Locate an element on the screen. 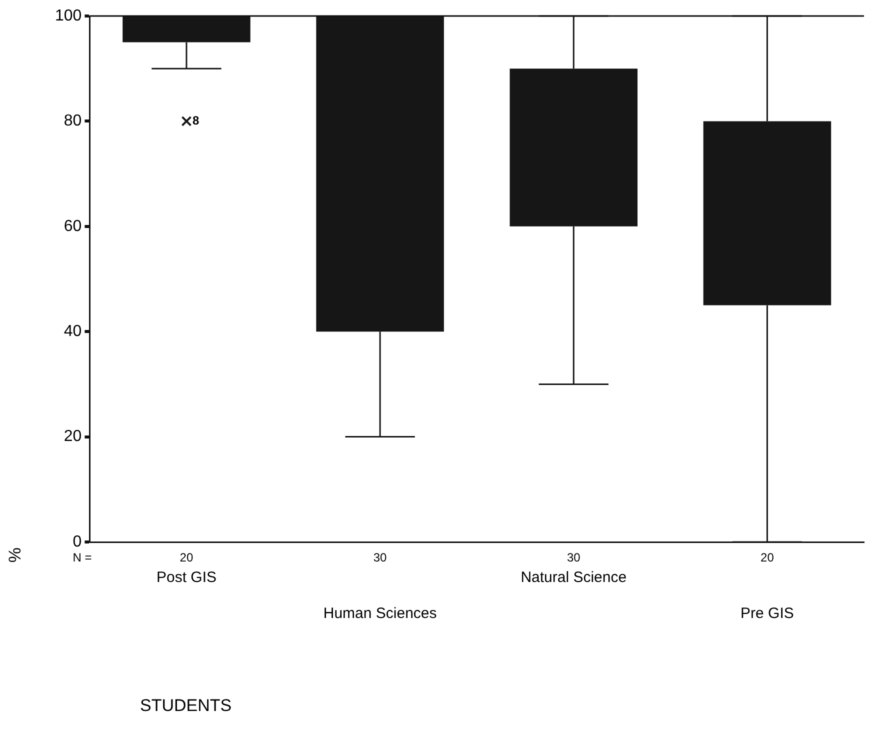 This screenshot has height=736, width=872. y-tick-label: 80 is located at coordinates (73, 121).